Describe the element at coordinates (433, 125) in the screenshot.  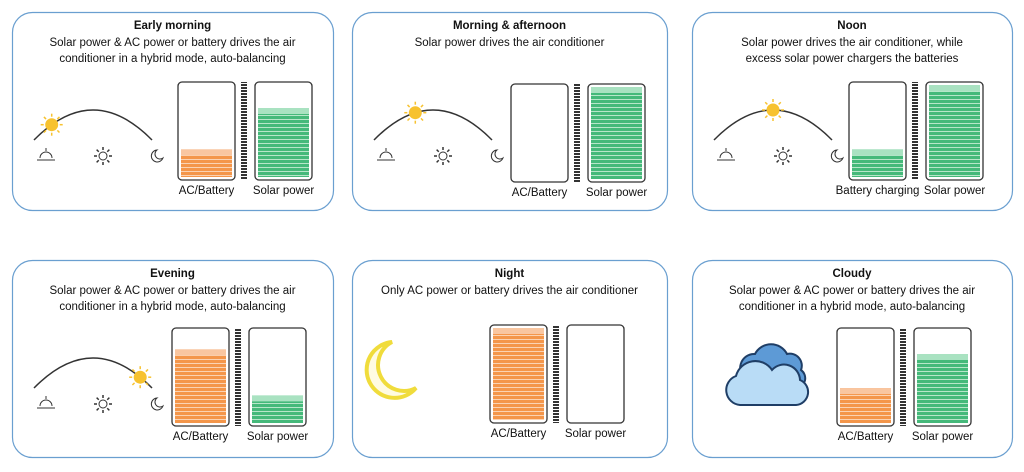
I see `sun-path` at that location.